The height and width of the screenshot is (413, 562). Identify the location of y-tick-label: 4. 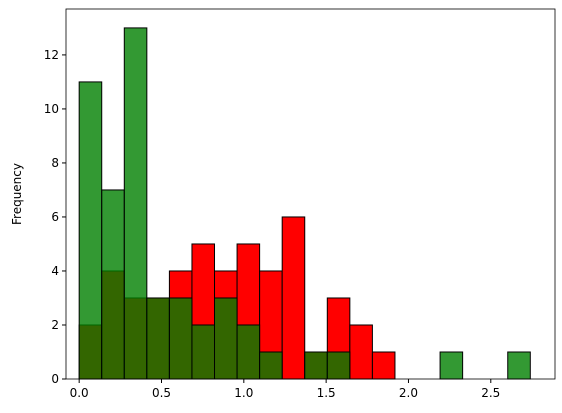
(55, 271).